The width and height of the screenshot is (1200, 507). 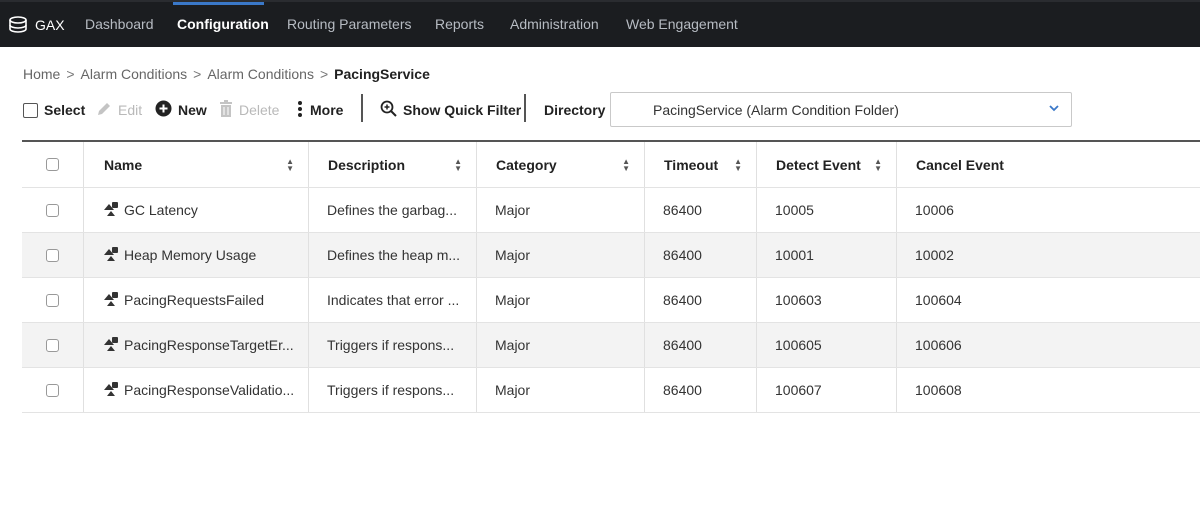 What do you see at coordinates (1048, 164) in the screenshot?
I see `column-header-cancel-event: Cancel Event` at bounding box center [1048, 164].